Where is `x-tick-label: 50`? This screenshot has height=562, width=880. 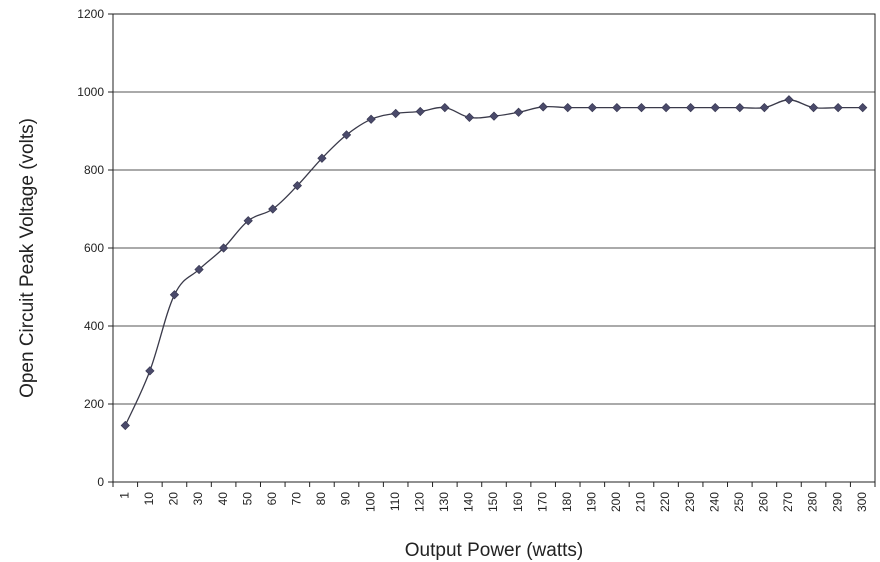 x-tick-label: 50 is located at coordinates (247, 499).